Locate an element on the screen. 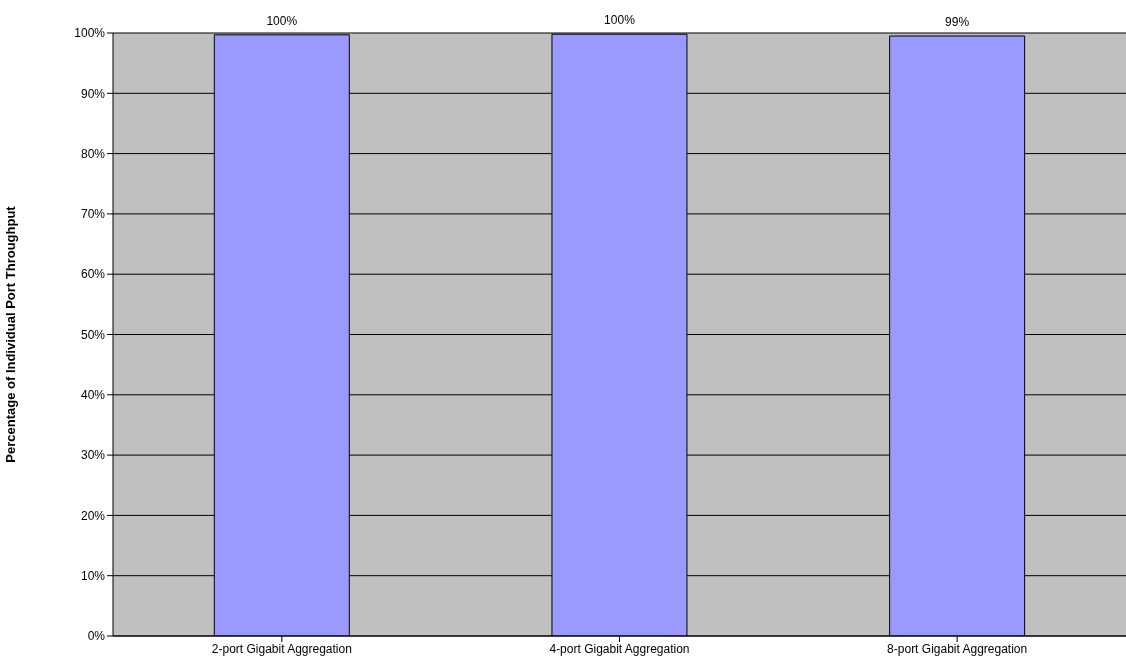 The height and width of the screenshot is (672, 1126). y-tick-label: 10% is located at coordinates (93, 575).